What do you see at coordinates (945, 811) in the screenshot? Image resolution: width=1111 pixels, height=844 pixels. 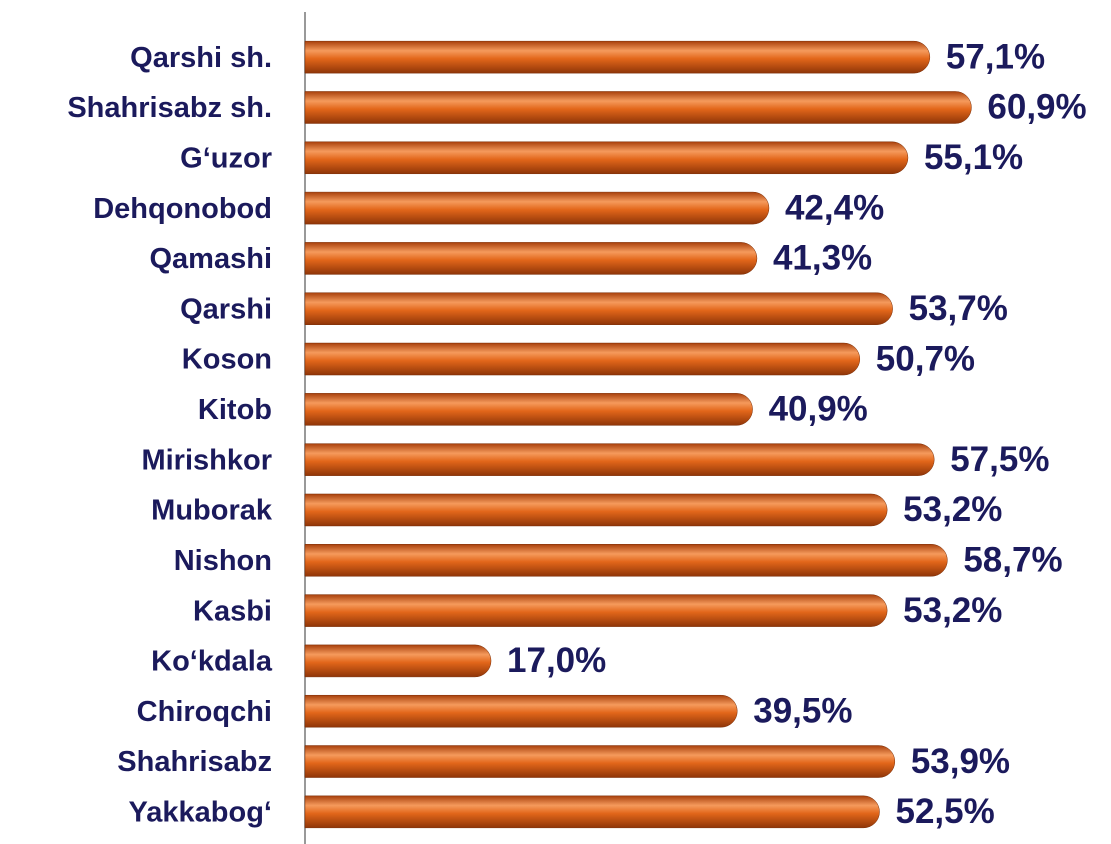 I see `value-label: 52,5%` at bounding box center [945, 811].